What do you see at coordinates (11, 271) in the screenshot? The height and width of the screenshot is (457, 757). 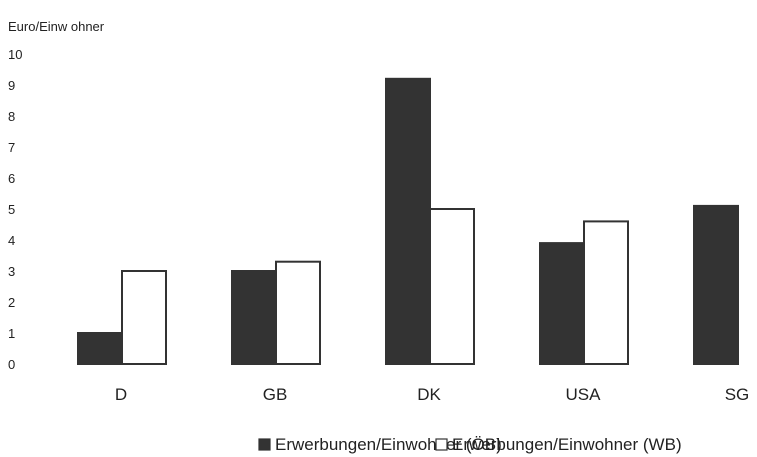 I see `y-tick-label-3: 3` at bounding box center [11, 271].